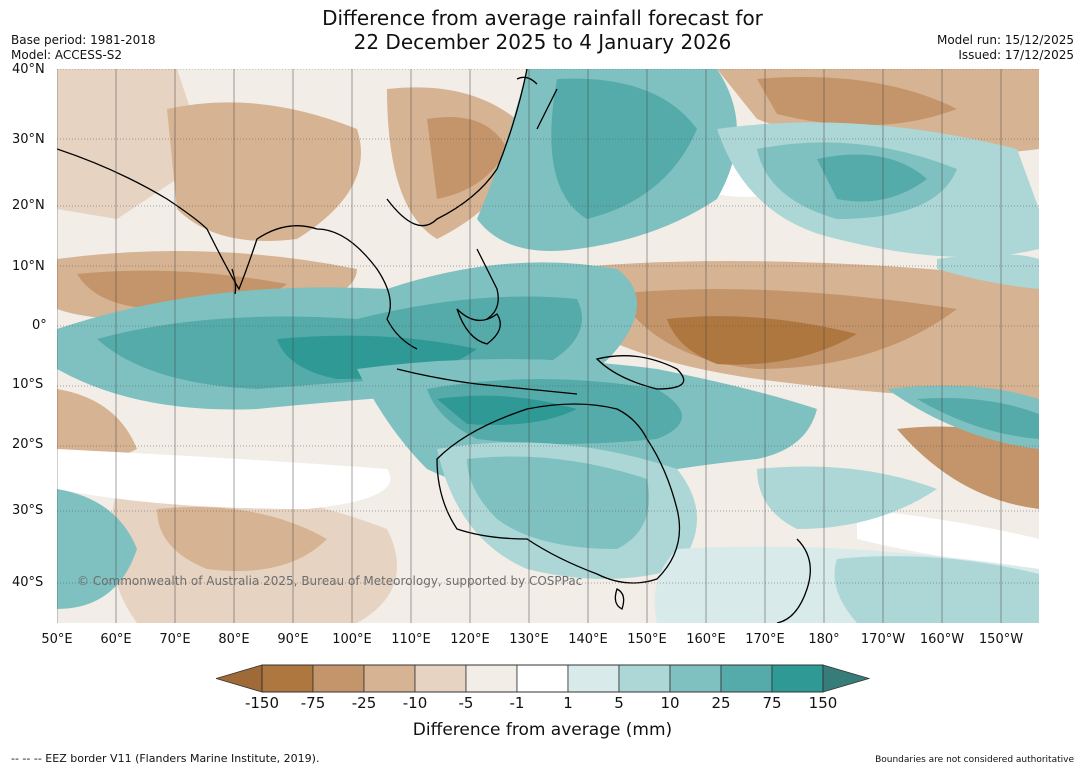 Image resolution: width=1085 pixels, height=770 pixels. Describe the element at coordinates (883, 639) in the screenshot. I see `lon-label-170w: 170°W` at that location.